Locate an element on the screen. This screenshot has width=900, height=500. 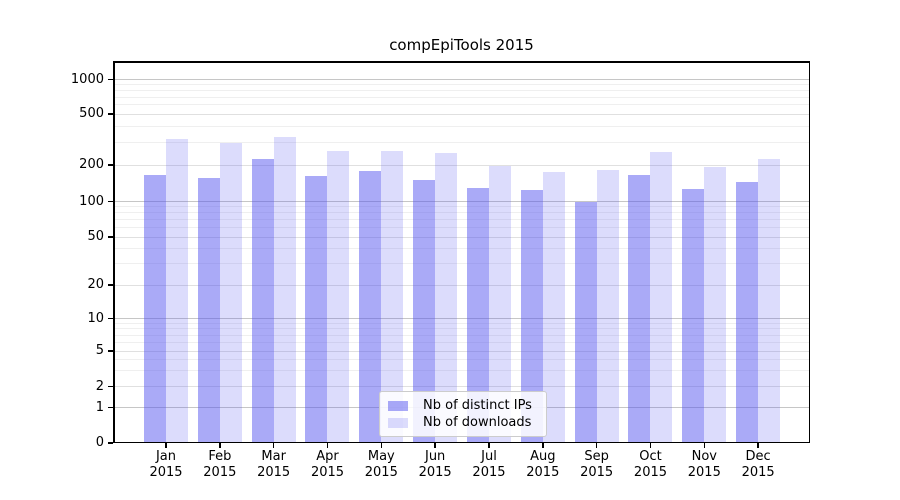
x-tick-label-feb: Feb 2015 is located at coordinates (220, 464).